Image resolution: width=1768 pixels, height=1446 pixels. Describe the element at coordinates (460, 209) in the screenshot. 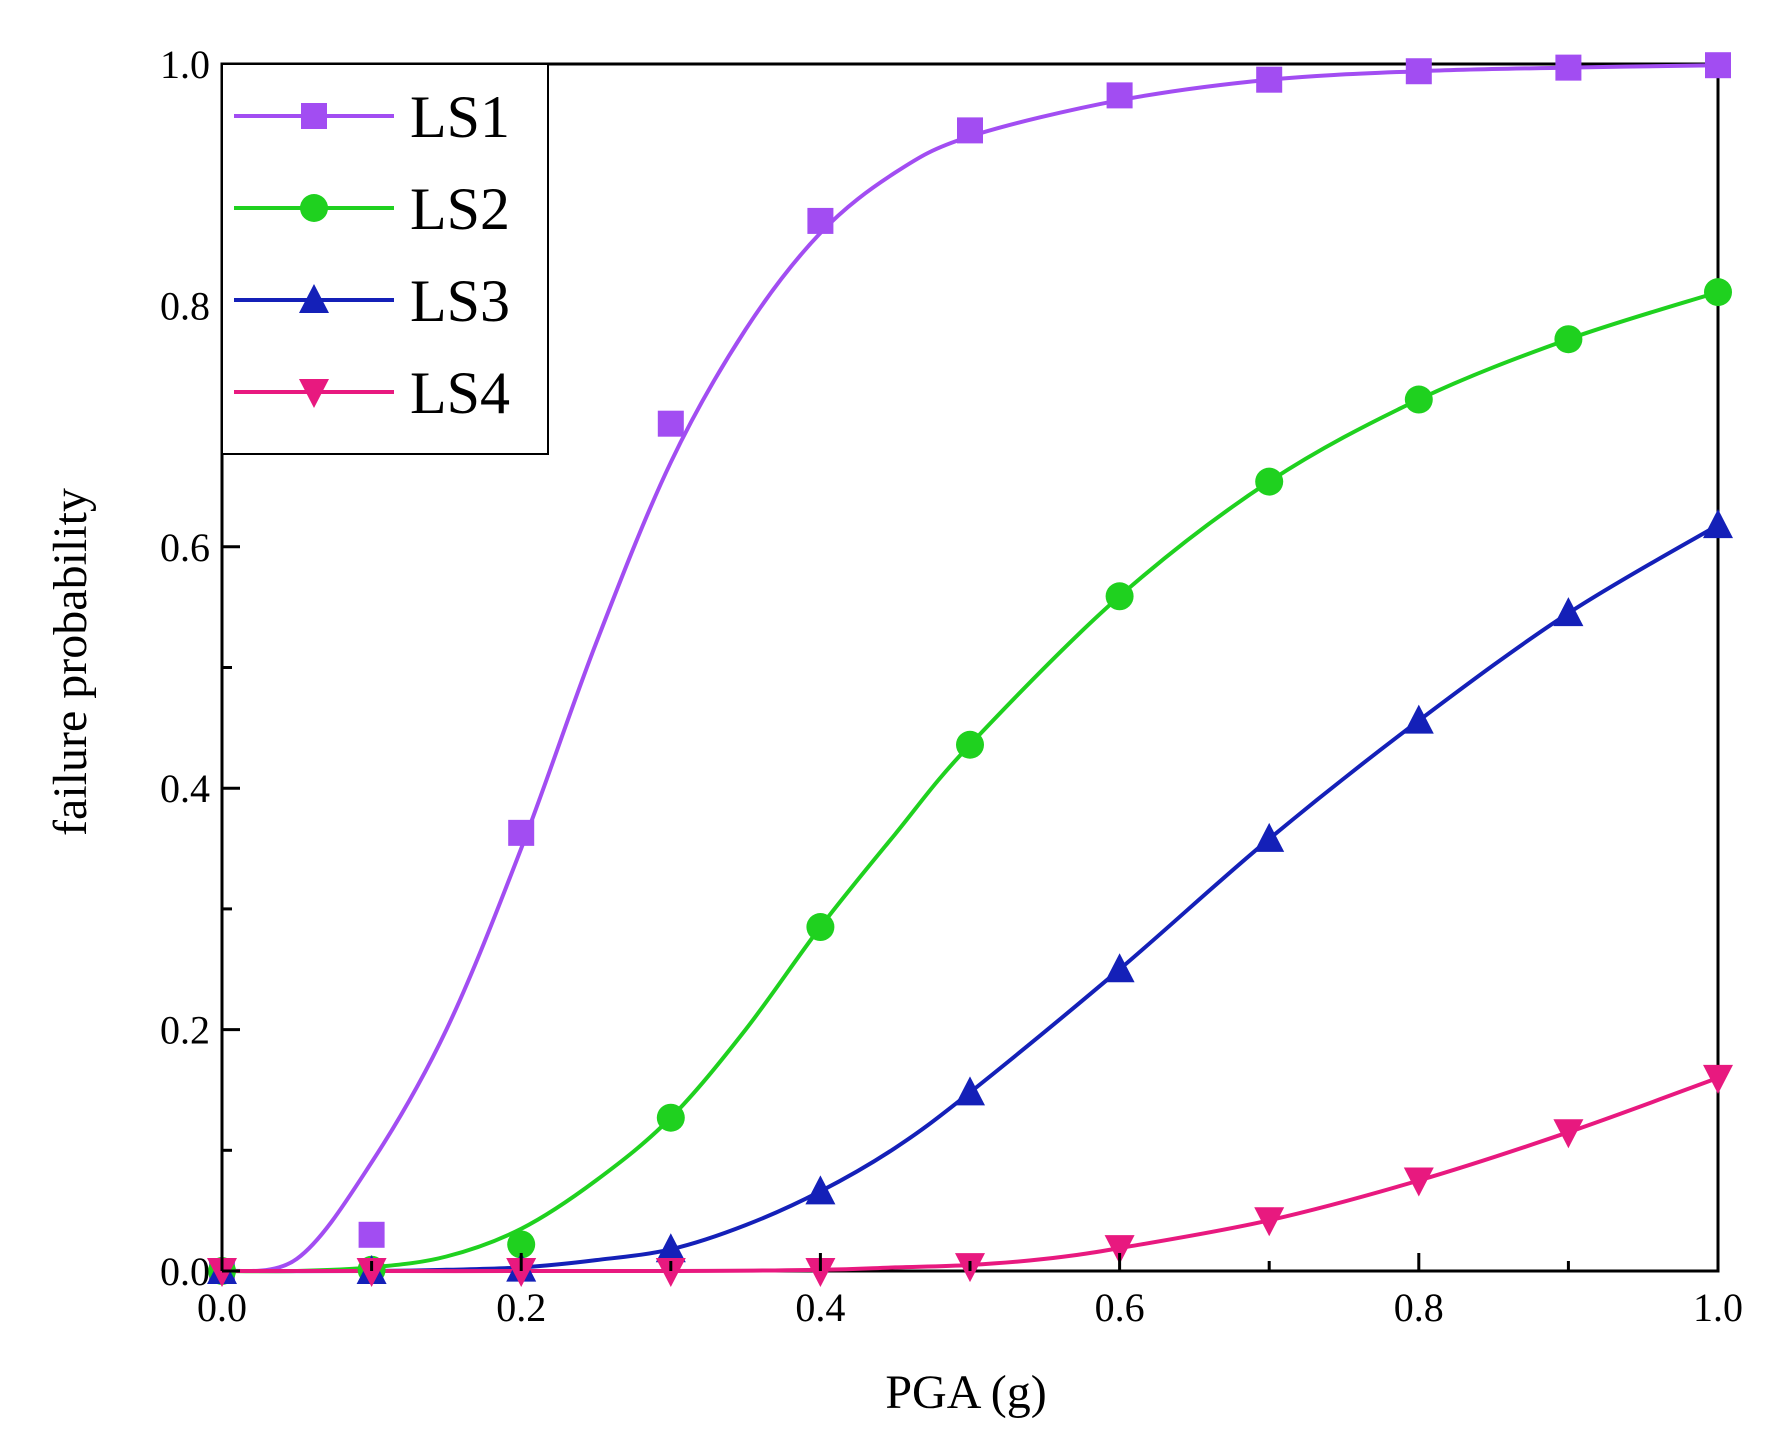

I see `legend-label-ls2: LS2` at that location.